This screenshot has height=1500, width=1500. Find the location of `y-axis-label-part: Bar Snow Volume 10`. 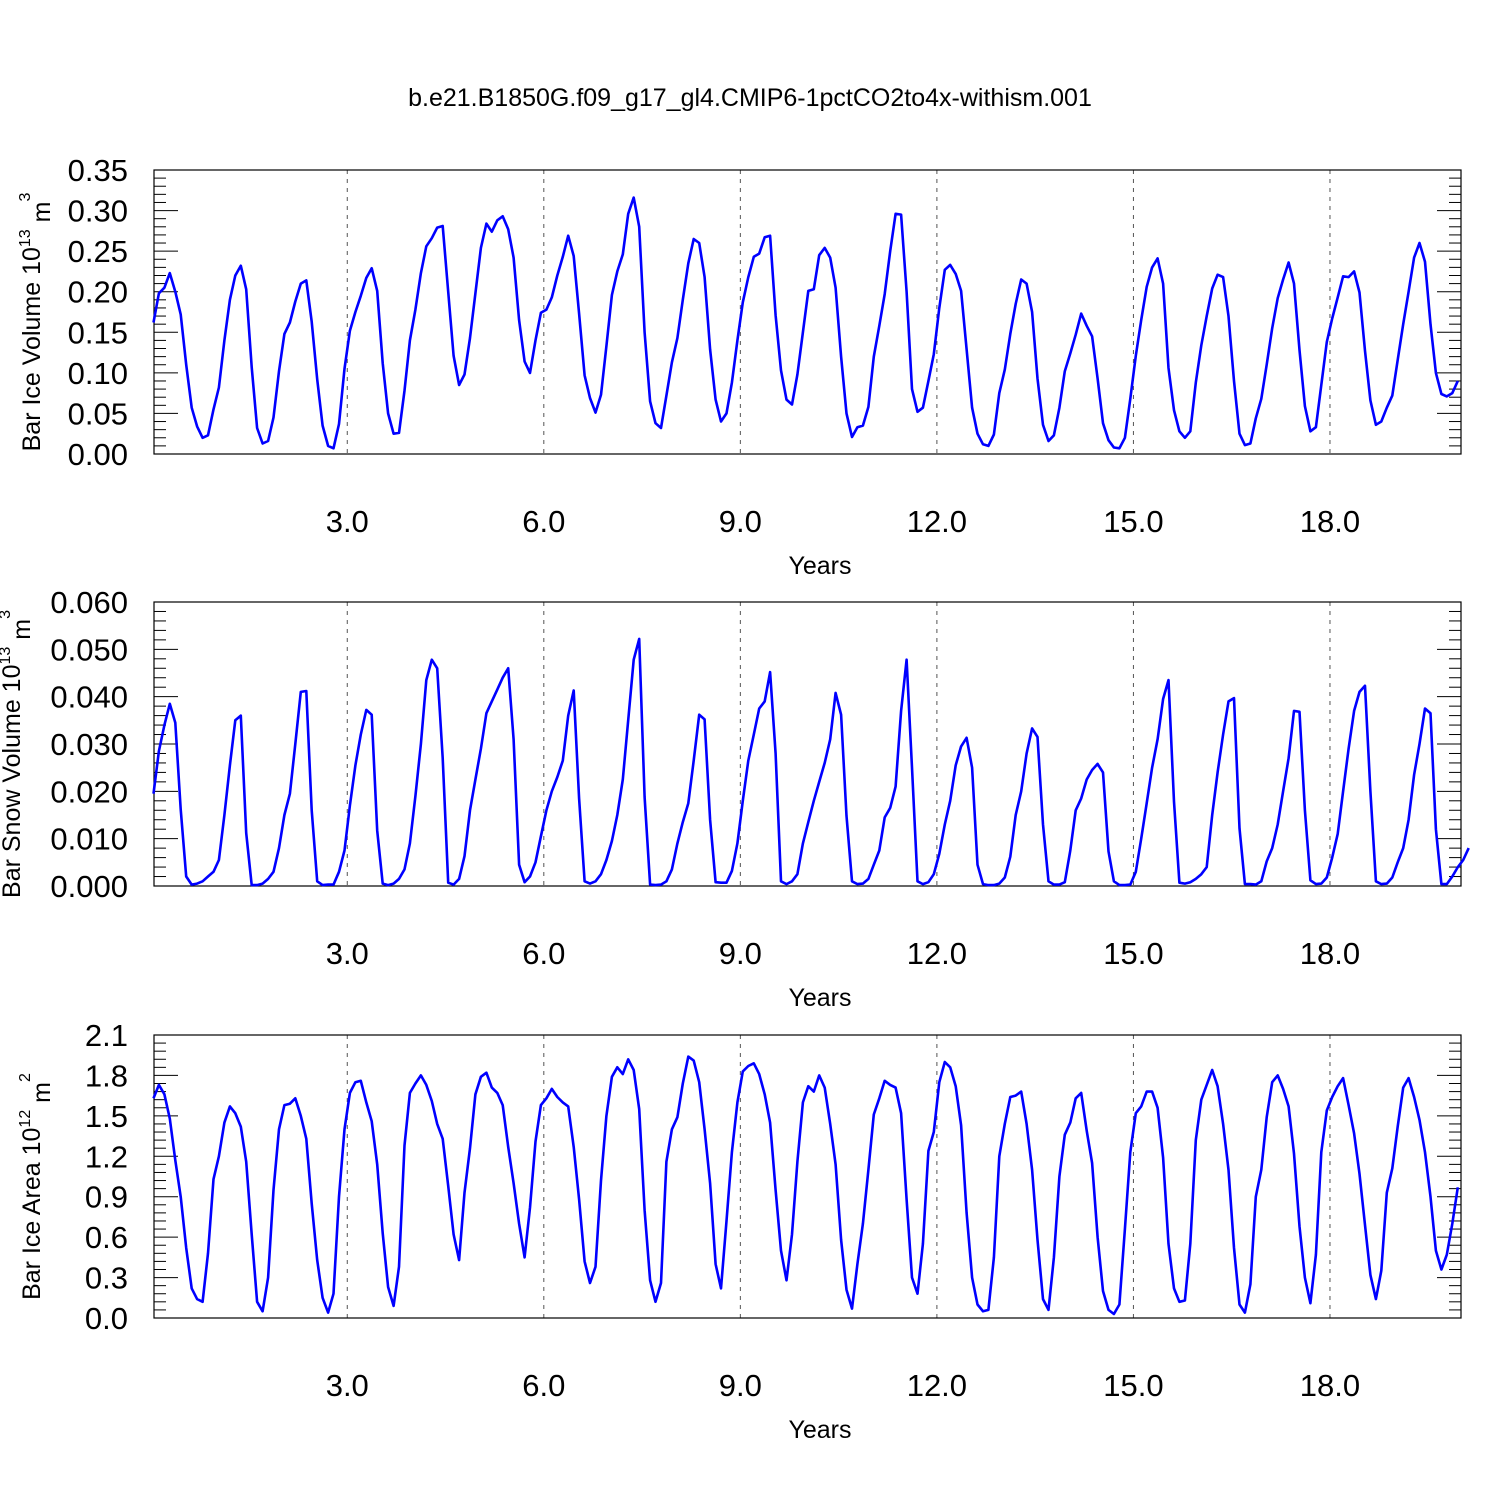

y-axis-label-part: Bar Snow Volume 10 is located at coordinates (13, 781).